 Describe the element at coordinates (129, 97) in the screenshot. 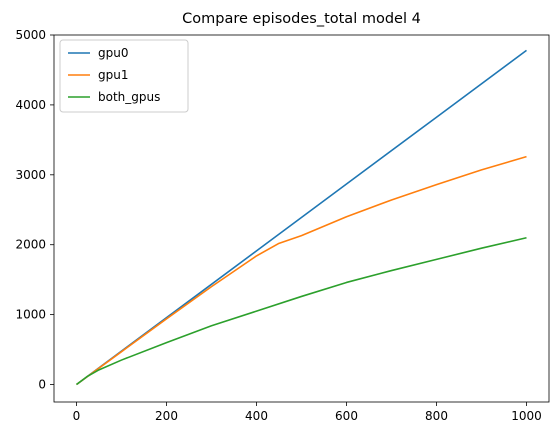

I see `legend-label-both-gpus: both_gpus` at that location.